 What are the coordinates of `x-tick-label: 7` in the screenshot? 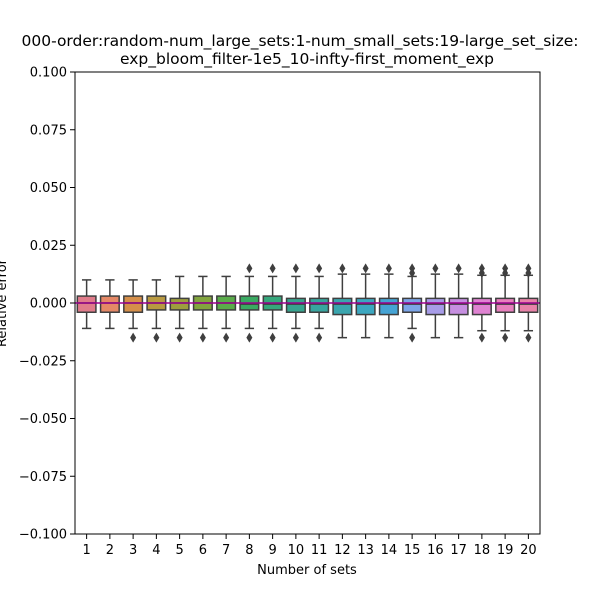 It's located at (226, 550).